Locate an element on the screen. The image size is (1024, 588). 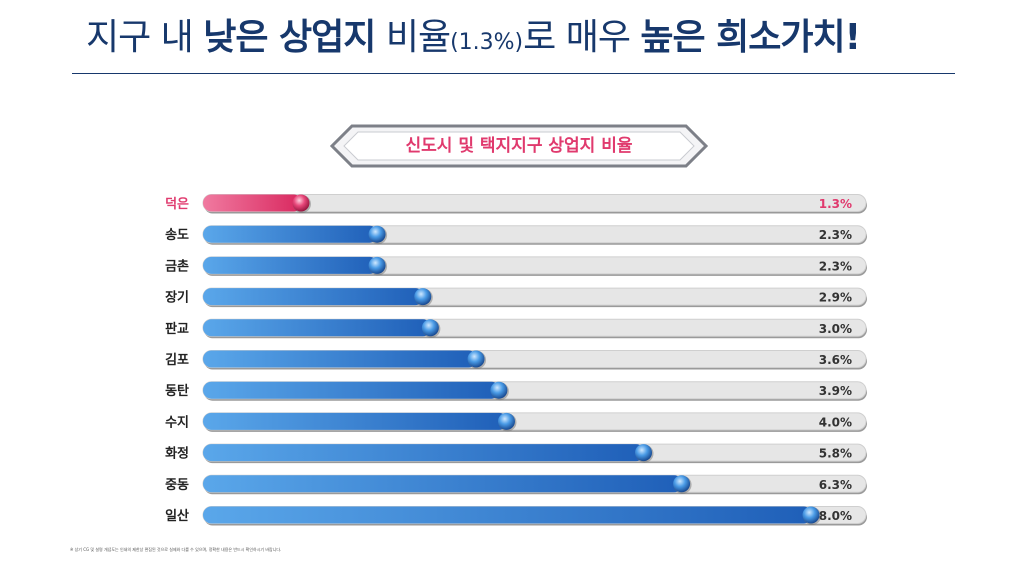
headline-part-1: 지구 내 is located at coordinates (145, 37).